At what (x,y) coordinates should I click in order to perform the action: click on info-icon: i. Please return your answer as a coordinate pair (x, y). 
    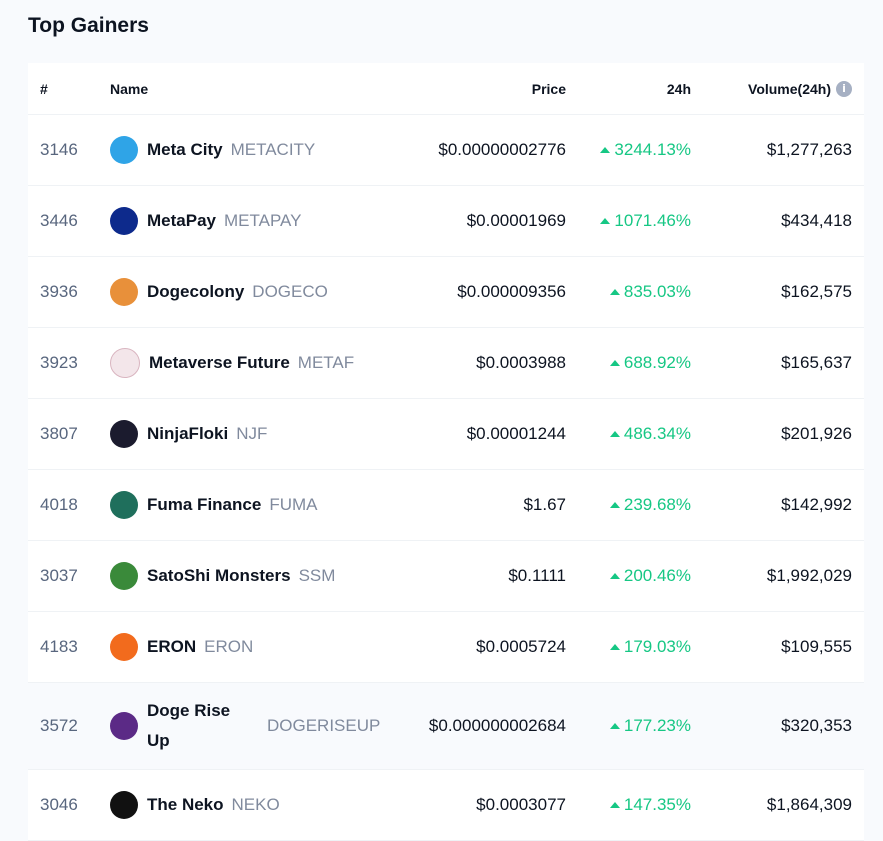
    Looking at the image, I should click on (844, 88).